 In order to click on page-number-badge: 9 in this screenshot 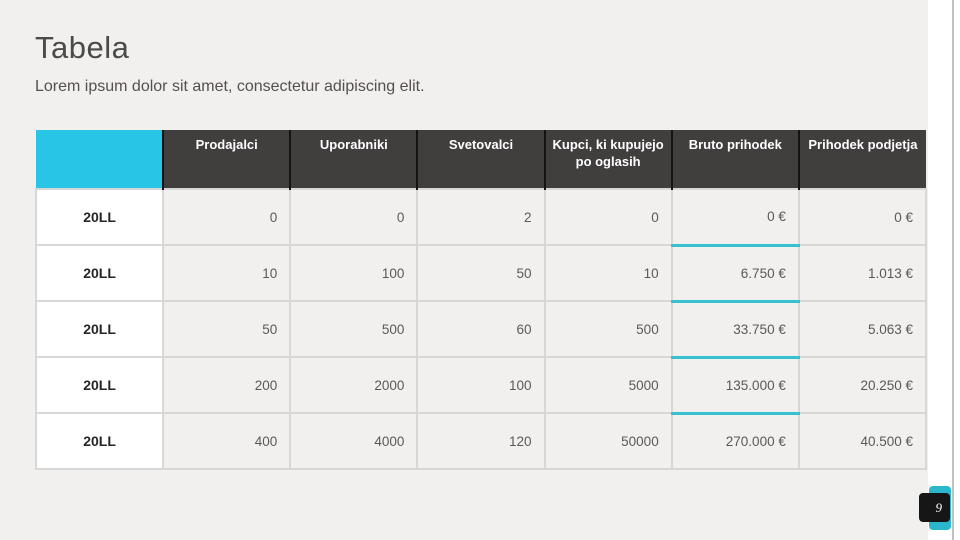, I will do `click(934, 507)`.